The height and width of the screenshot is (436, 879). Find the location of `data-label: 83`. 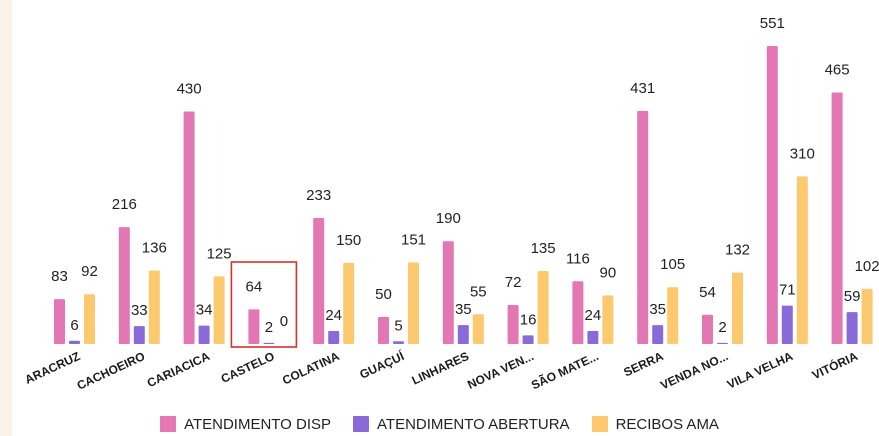

data-label: 83 is located at coordinates (59, 276).